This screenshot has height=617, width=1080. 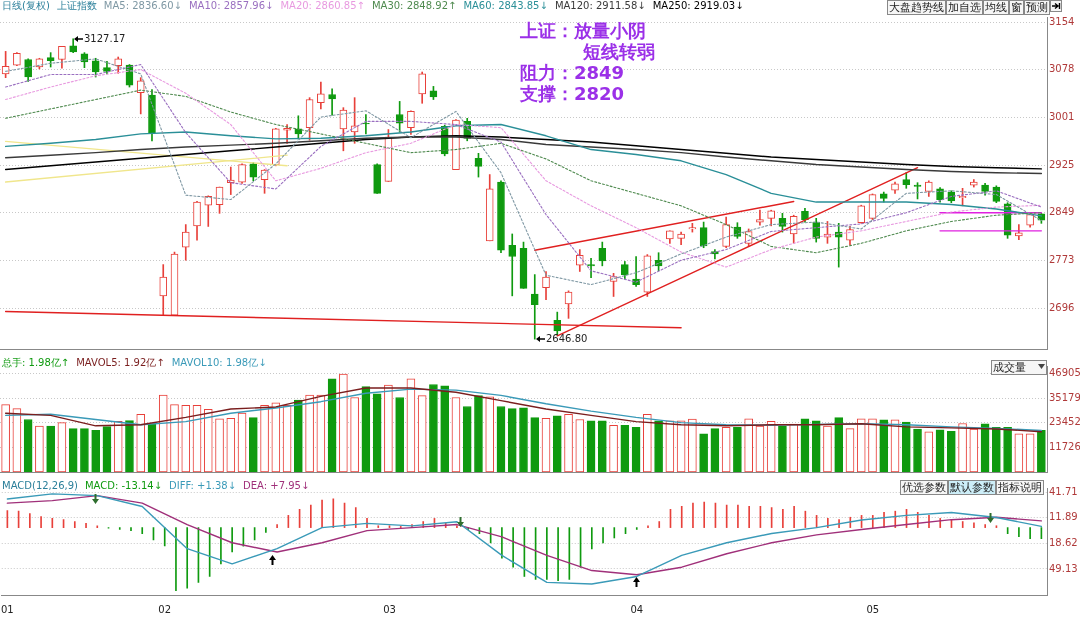 What do you see at coordinates (76, 6) in the screenshot?
I see `text: 上证指数` at bounding box center [76, 6].